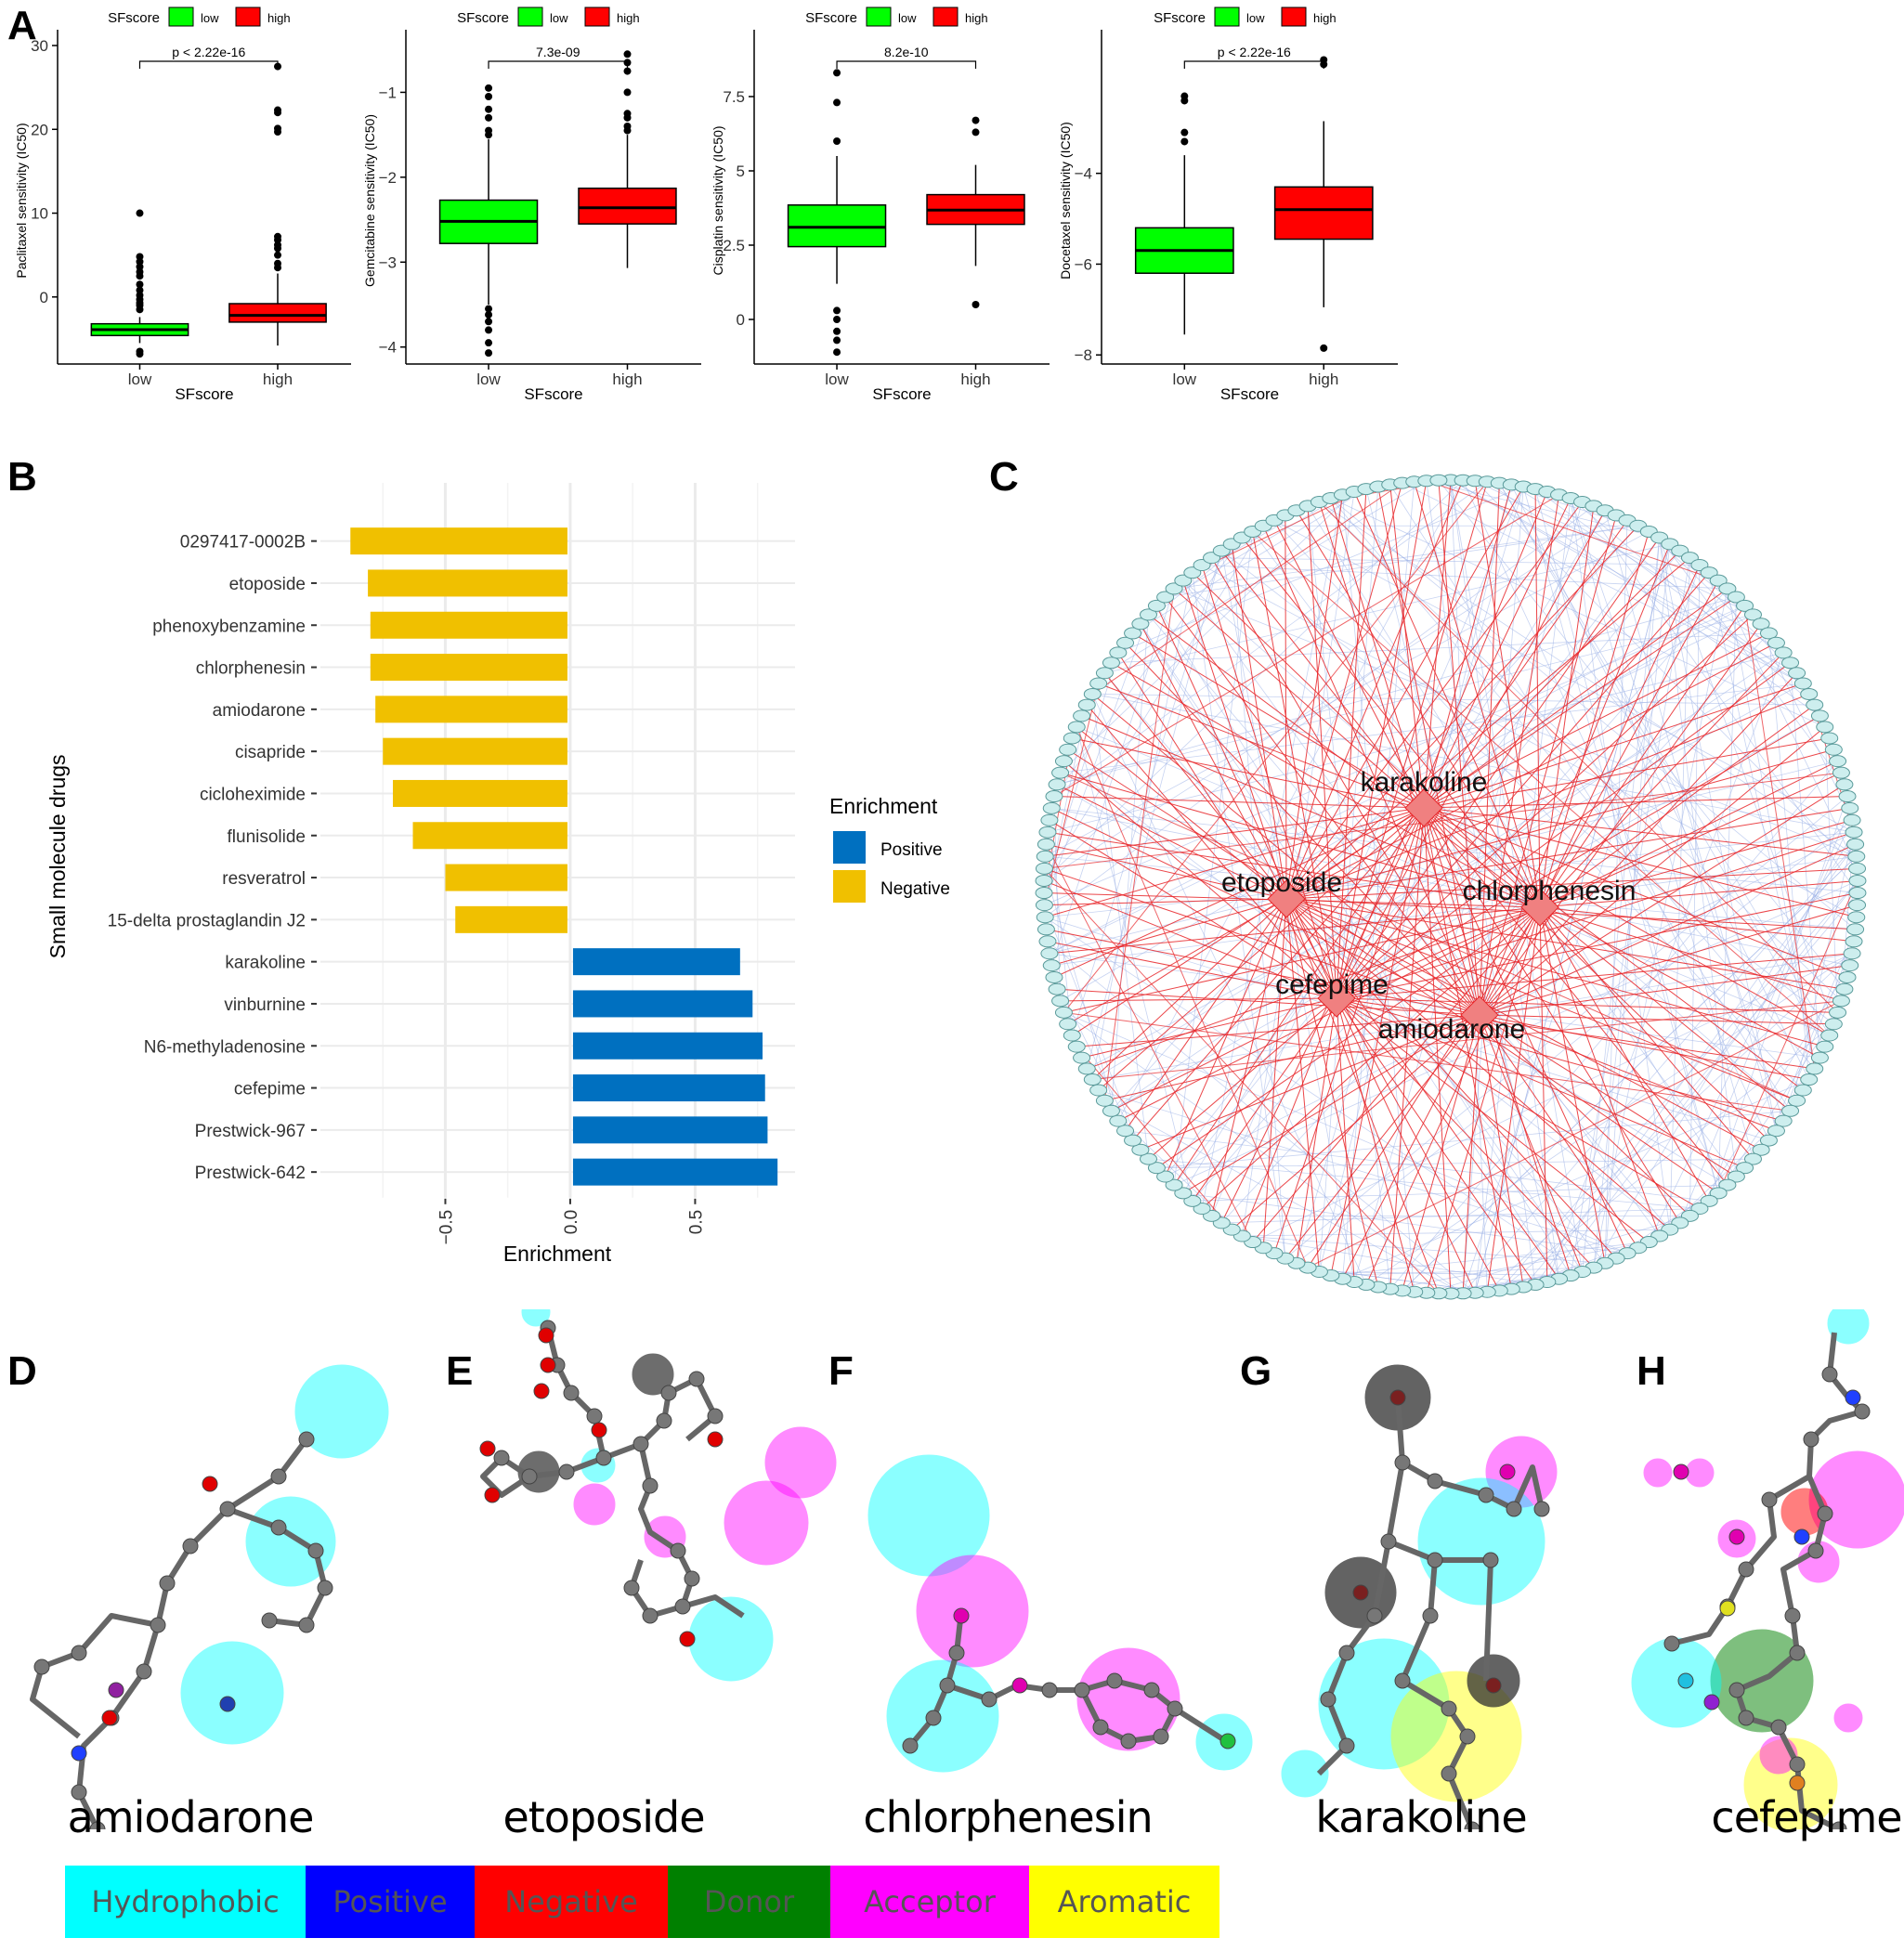  What do you see at coordinates (911, 850) in the screenshot?
I see `legend-label-positive: Positive` at bounding box center [911, 850].